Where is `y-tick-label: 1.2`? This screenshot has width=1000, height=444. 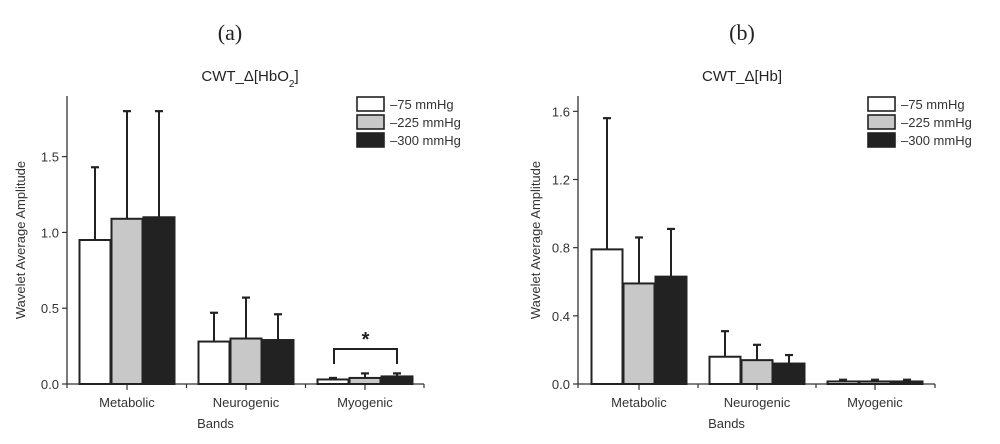
y-tick-label: 1.2 is located at coordinates (561, 180).